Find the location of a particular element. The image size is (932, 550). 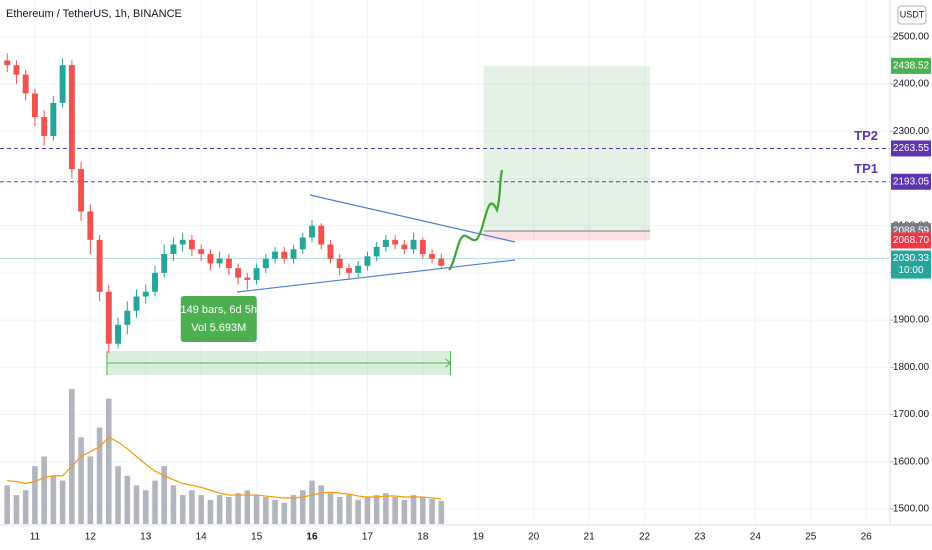

trendline-lower is located at coordinates (376, 276).